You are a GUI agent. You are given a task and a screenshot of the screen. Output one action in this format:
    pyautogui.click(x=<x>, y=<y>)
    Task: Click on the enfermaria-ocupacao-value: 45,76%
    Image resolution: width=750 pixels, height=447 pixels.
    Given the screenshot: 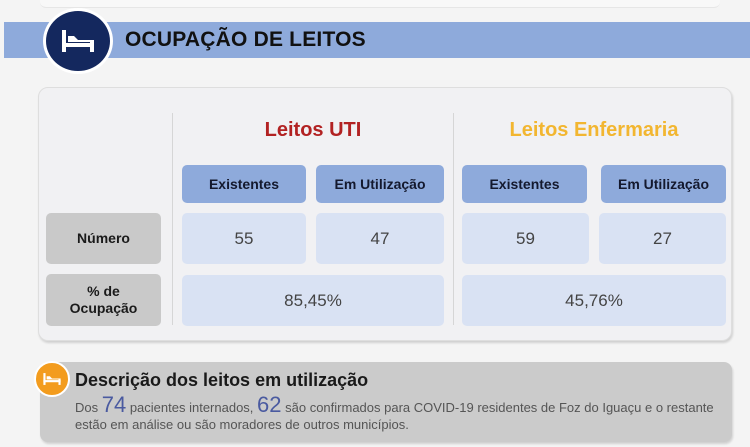 What is the action you would take?
    pyautogui.click(x=594, y=300)
    